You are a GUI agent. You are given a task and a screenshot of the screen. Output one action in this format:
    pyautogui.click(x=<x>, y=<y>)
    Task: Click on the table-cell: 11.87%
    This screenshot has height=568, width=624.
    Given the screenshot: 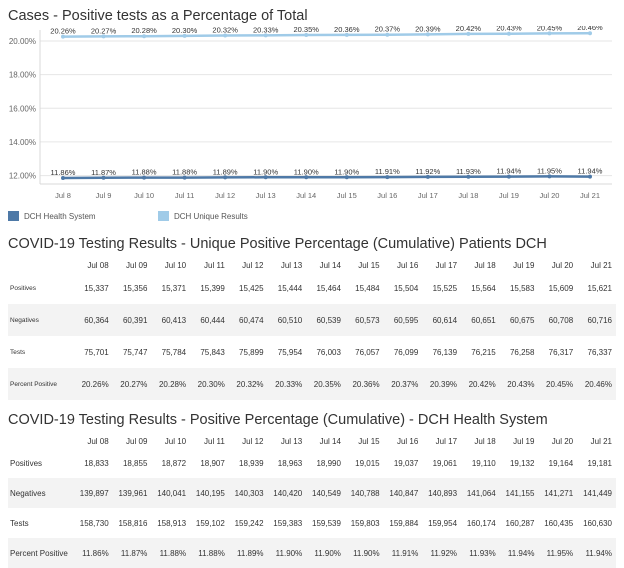 What is the action you would take?
    pyautogui.click(x=132, y=553)
    